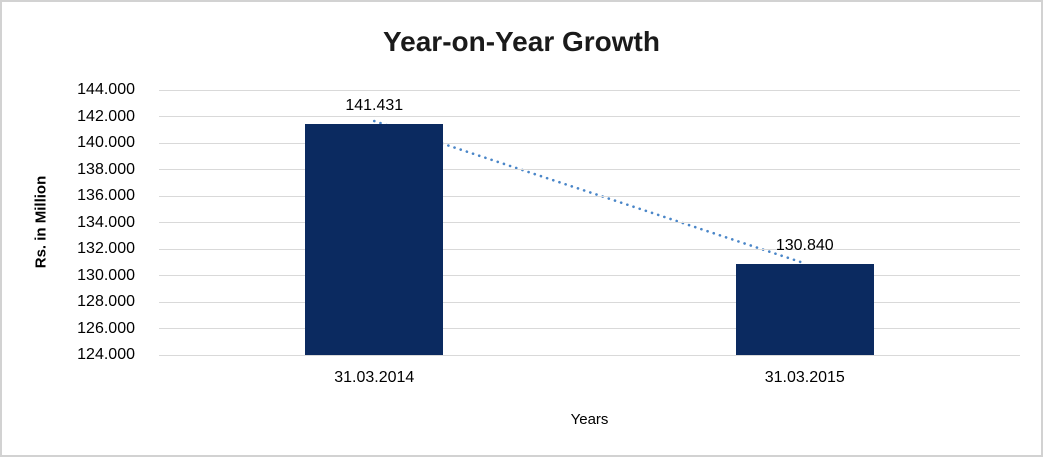 This screenshot has height=457, width=1043. Describe the element at coordinates (374, 239) in the screenshot. I see `bar-31.03.2014` at that location.